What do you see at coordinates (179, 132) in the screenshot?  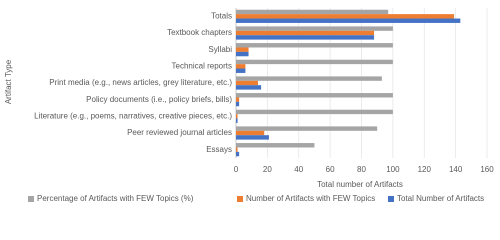 I see `y-tick-label: Peer reviewed journal articles` at bounding box center [179, 132].